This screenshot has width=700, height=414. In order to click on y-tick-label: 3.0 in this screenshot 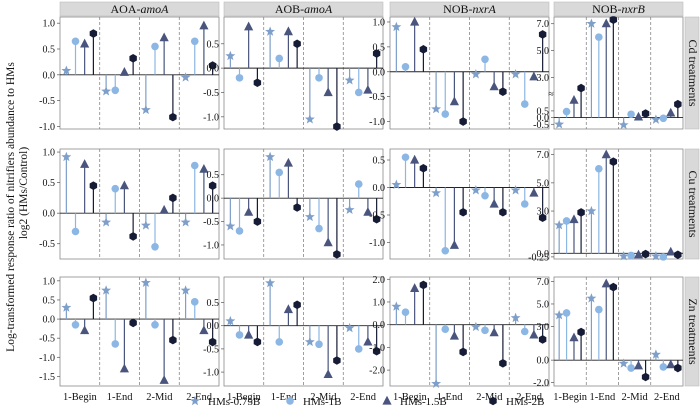, I will do `click(543, 78)`.